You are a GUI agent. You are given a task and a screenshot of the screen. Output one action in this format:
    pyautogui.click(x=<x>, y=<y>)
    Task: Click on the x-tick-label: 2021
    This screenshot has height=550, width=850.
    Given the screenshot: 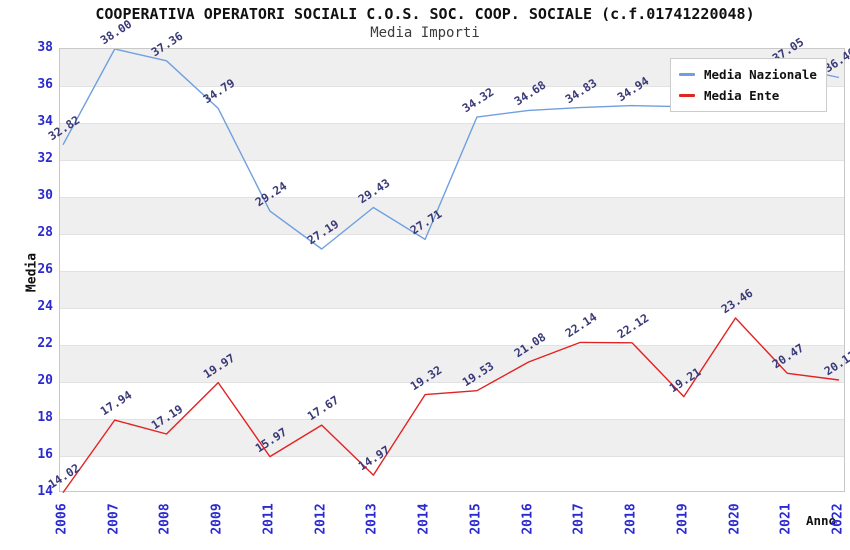 What is the action you would take?
    pyautogui.click(x=786, y=519)
    